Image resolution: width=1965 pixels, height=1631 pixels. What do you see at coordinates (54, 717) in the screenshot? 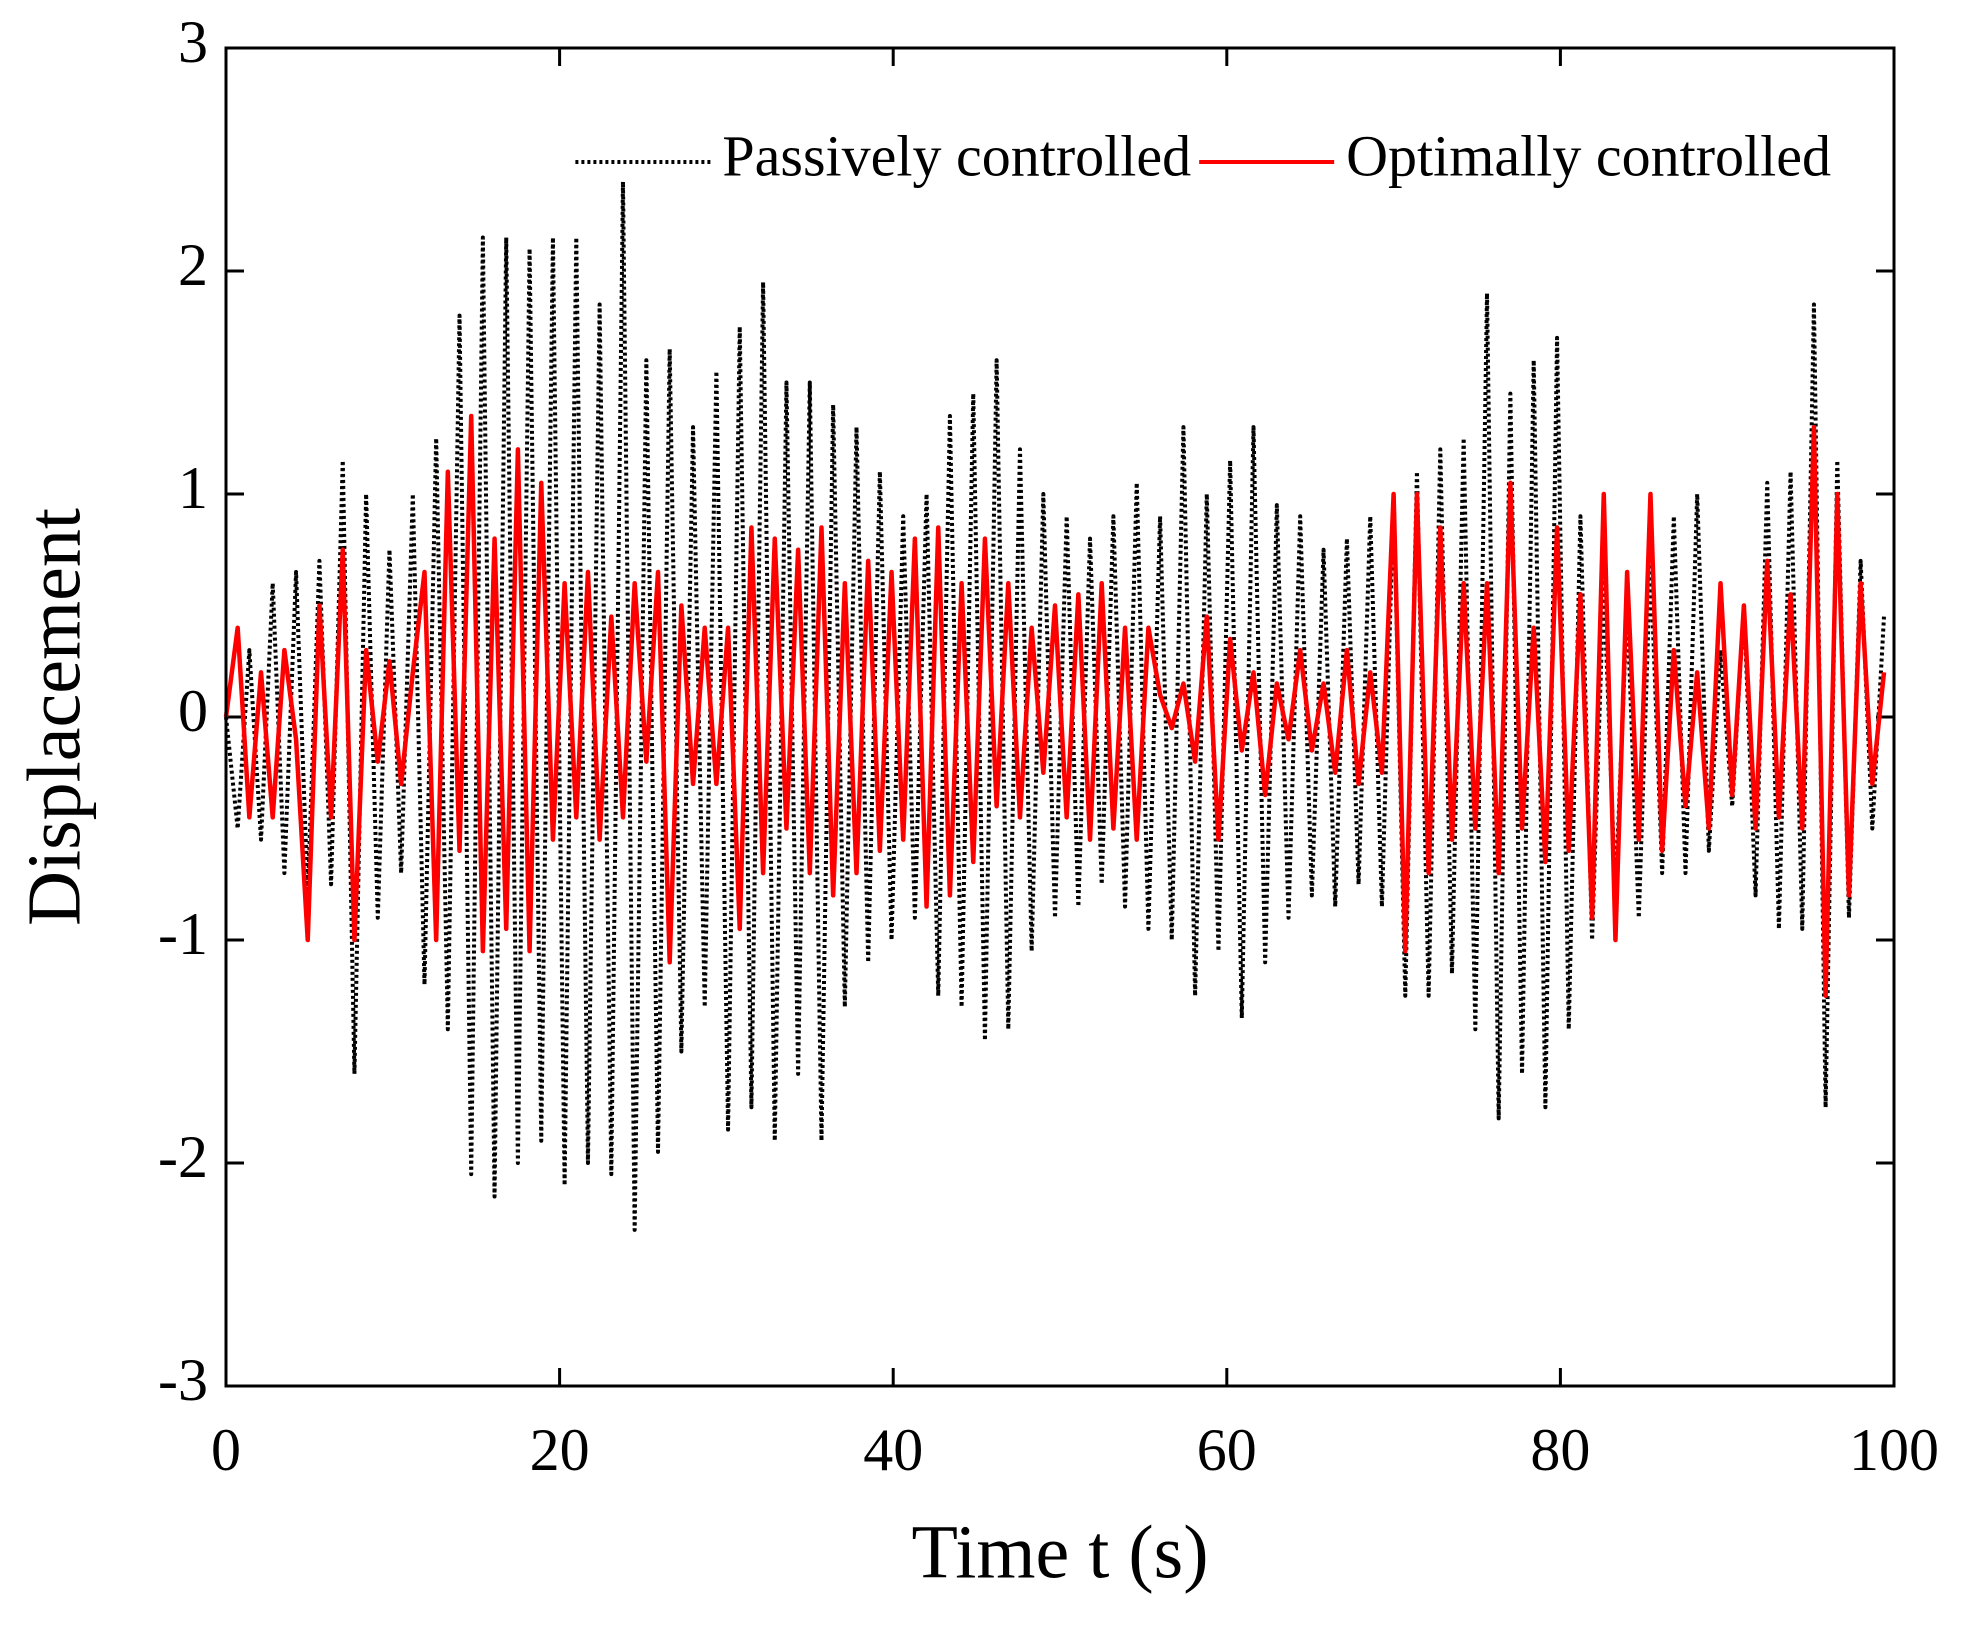
I see `y-axis-label: Displacement` at bounding box center [54, 717].